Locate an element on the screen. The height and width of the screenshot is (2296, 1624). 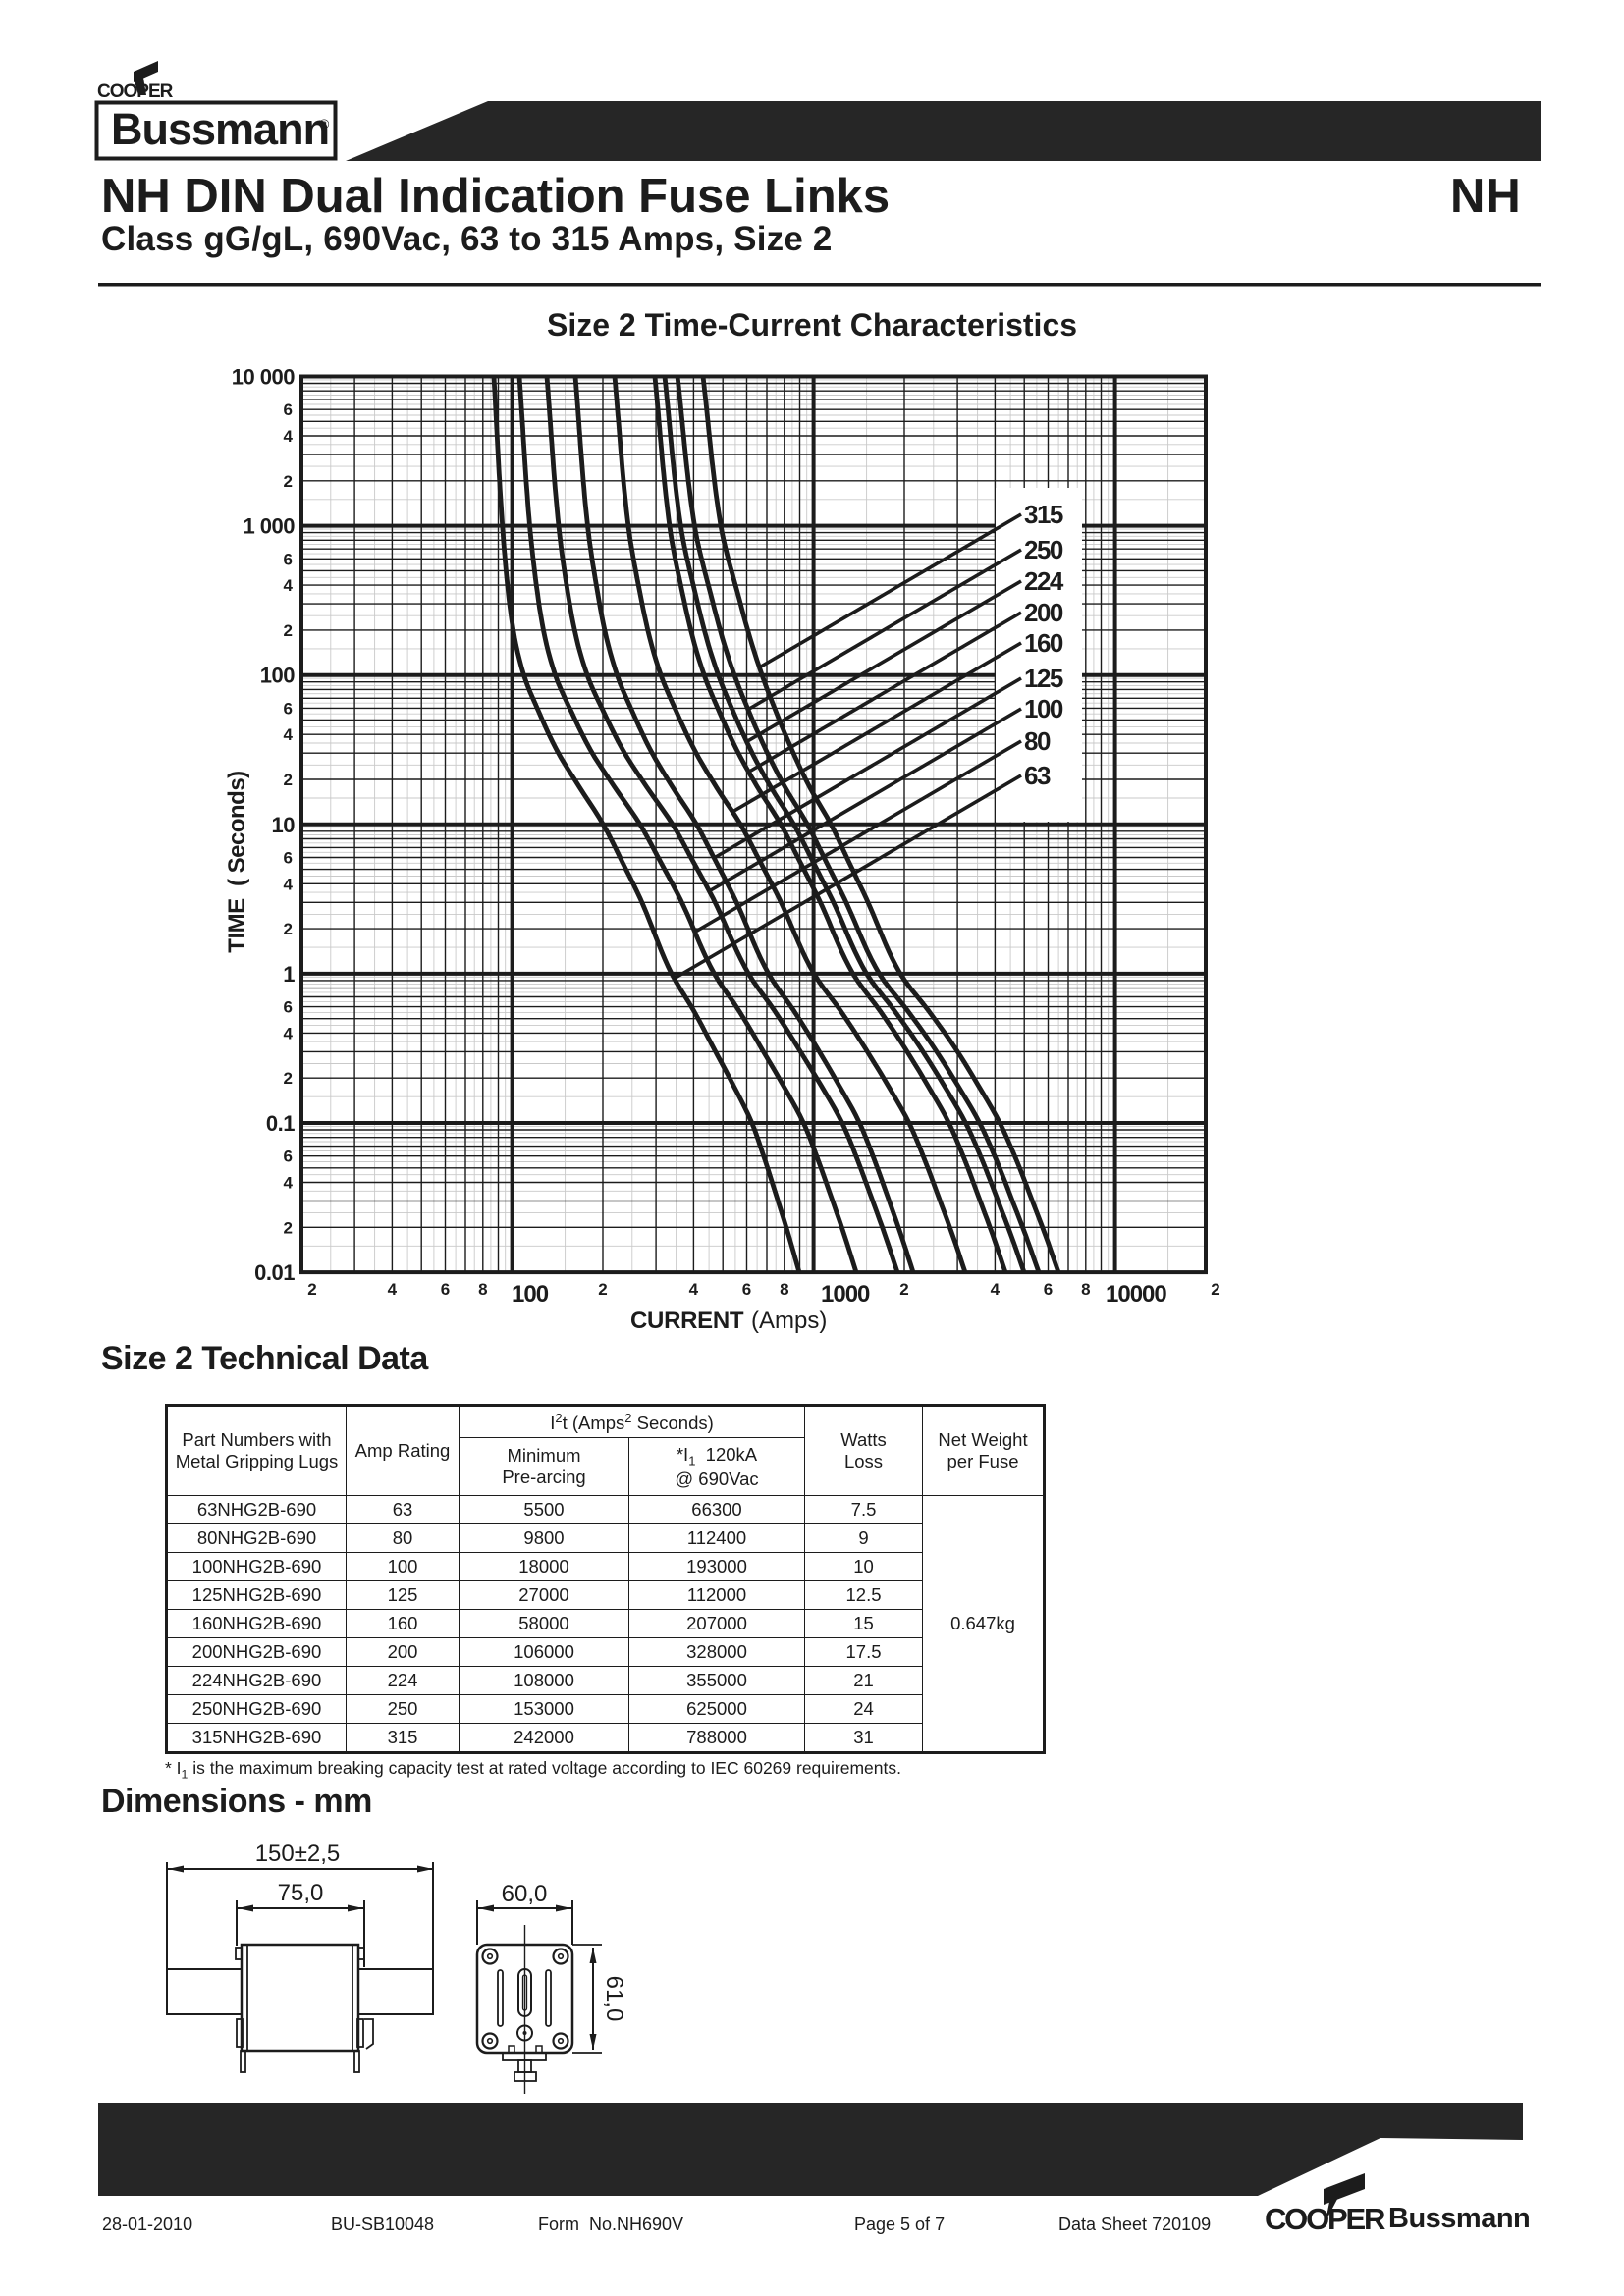
svg-text: CURRENT is located at coordinates (687, 1321).